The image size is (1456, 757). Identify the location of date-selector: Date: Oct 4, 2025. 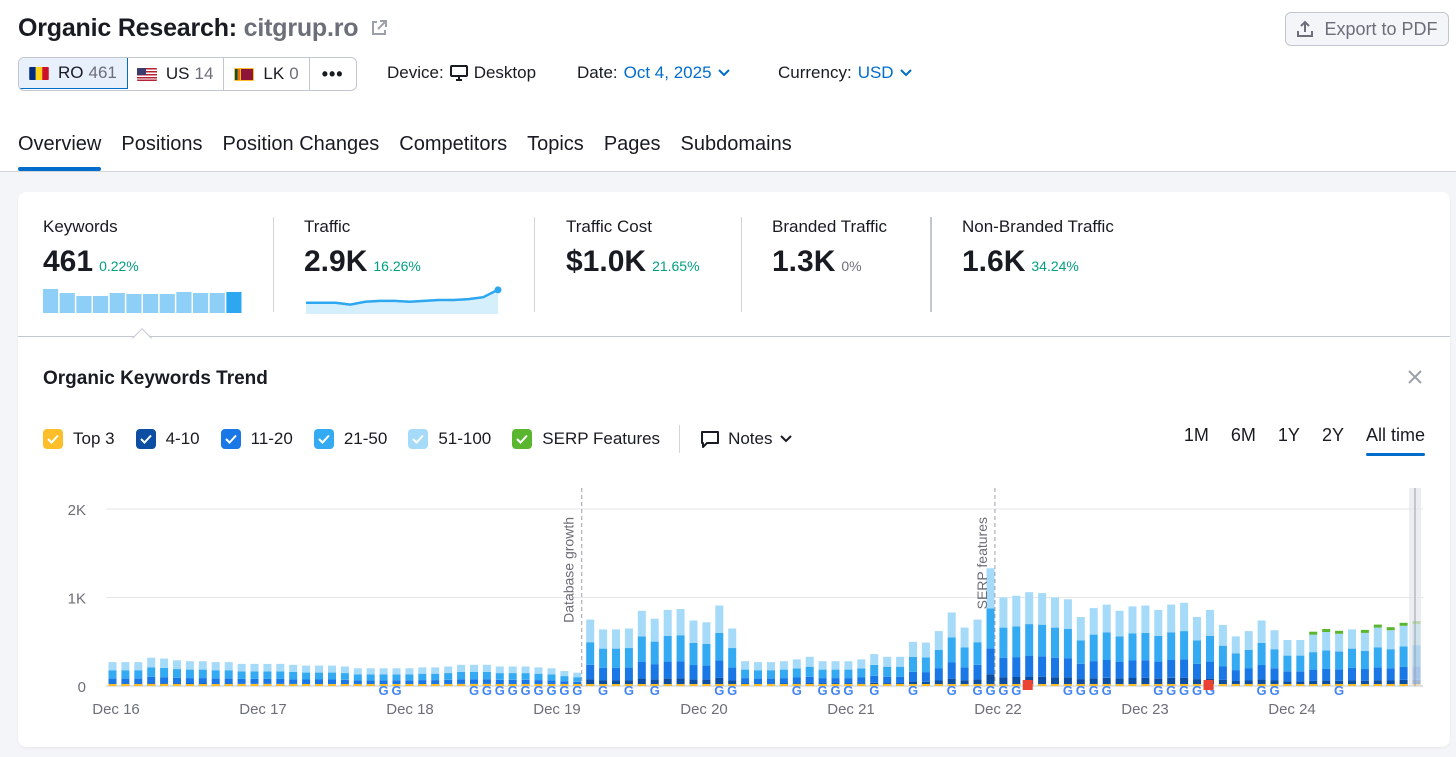
(653, 73).